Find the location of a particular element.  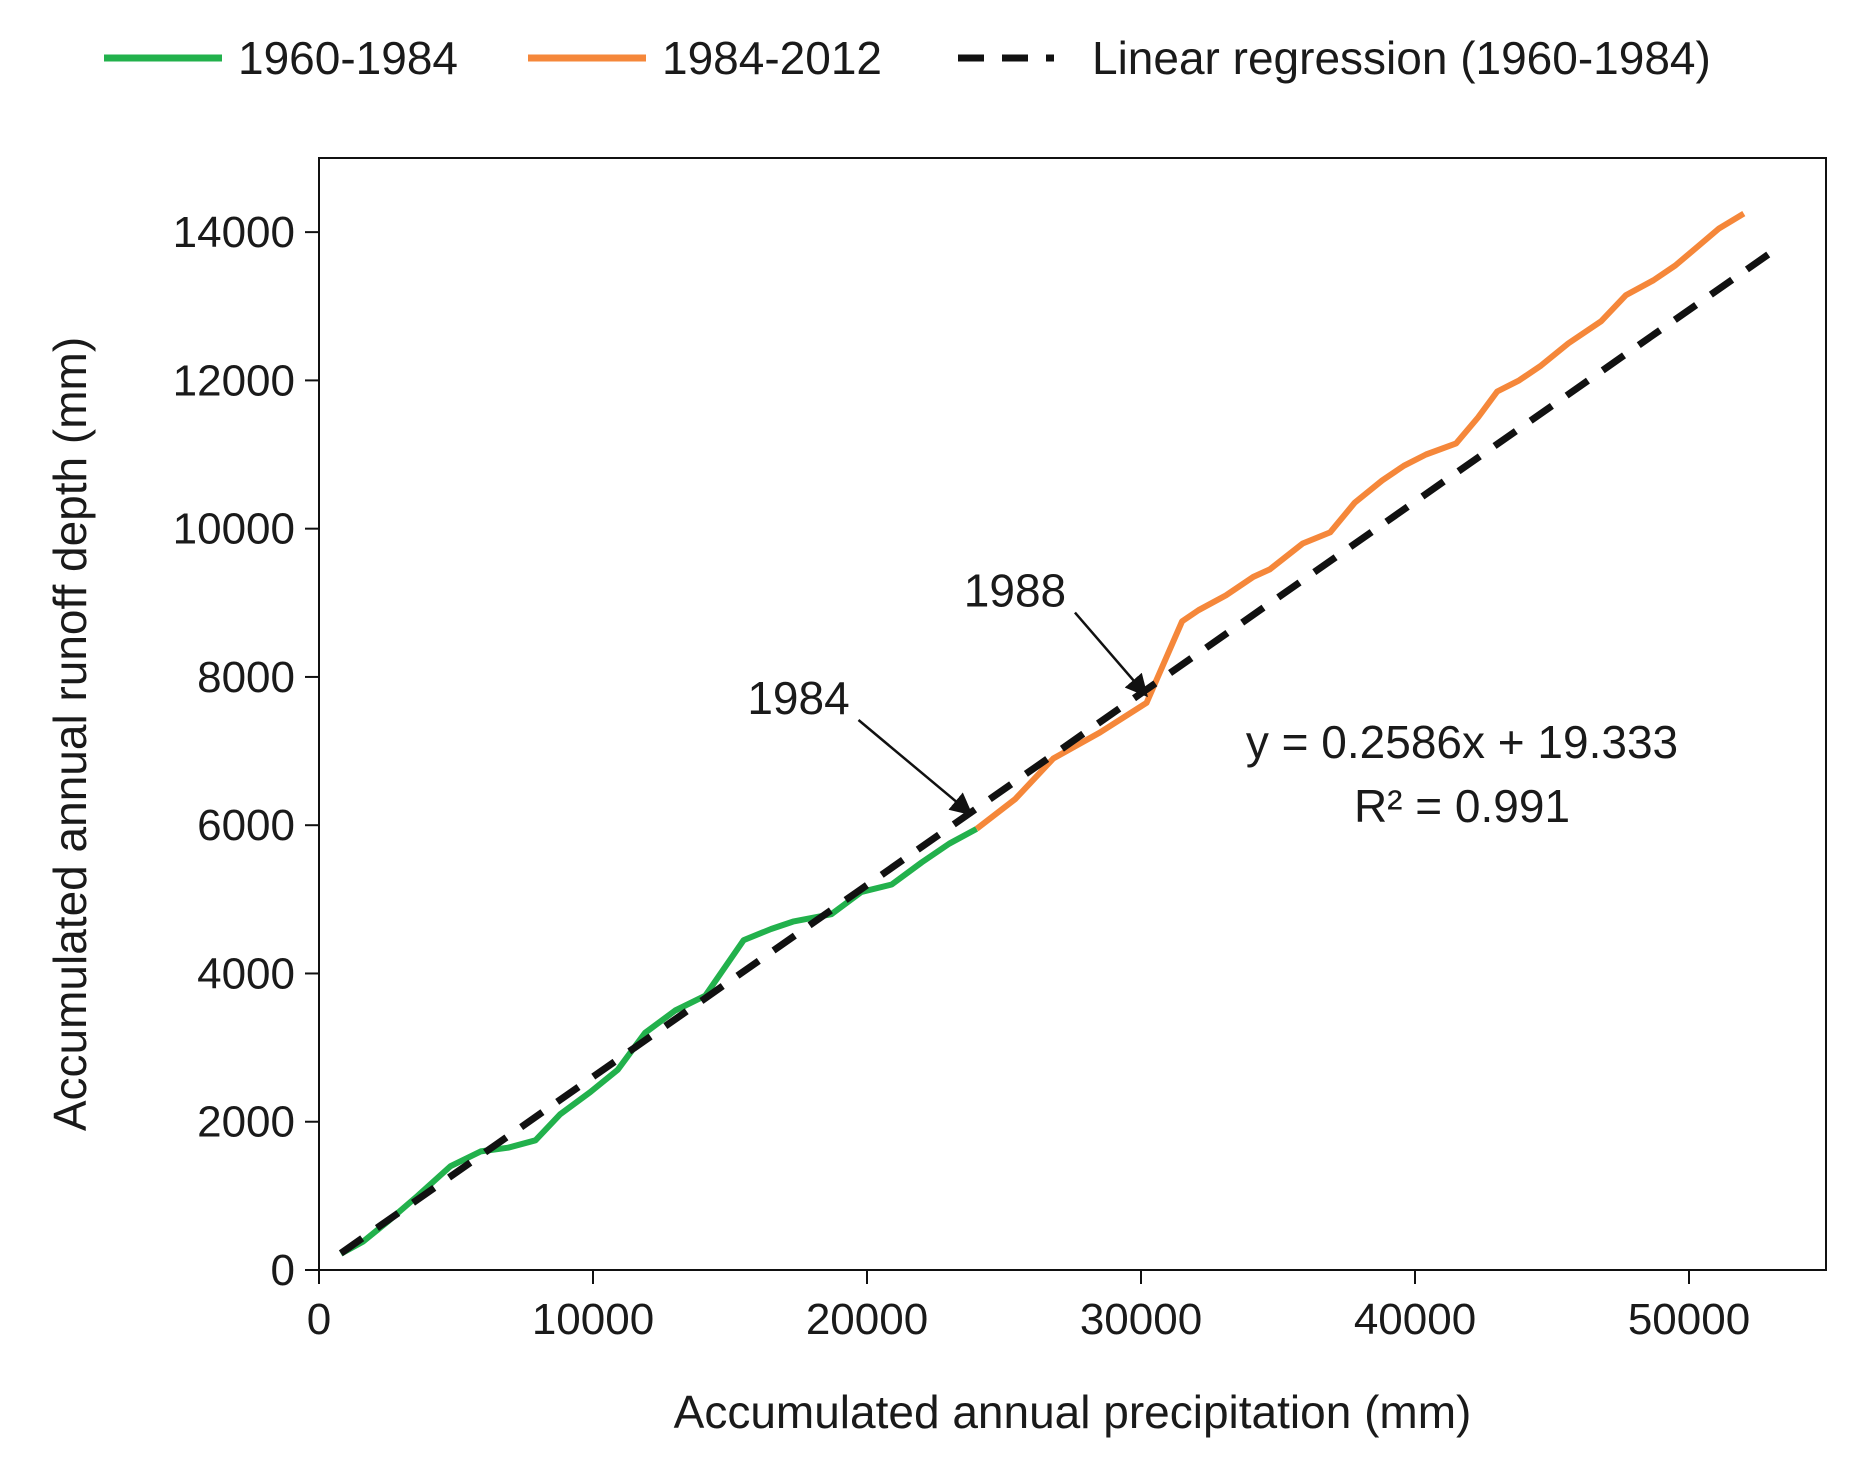

x-tick-label: 40000 is located at coordinates (1415, 1319).